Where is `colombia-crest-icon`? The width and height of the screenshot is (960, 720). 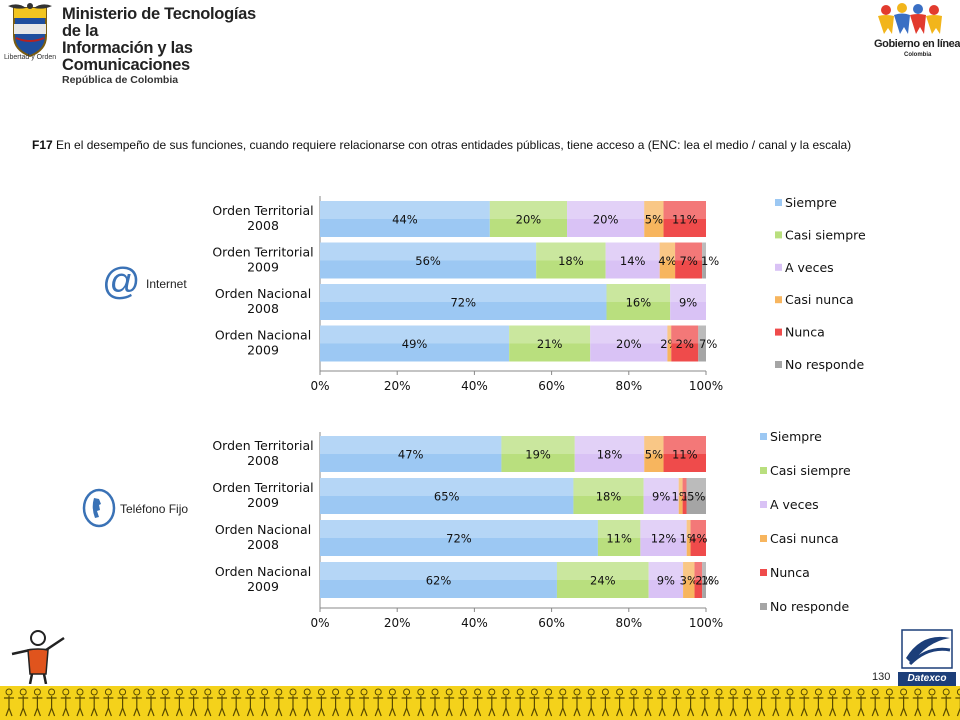
colombia-crest-icon is located at coordinates (30, 30).